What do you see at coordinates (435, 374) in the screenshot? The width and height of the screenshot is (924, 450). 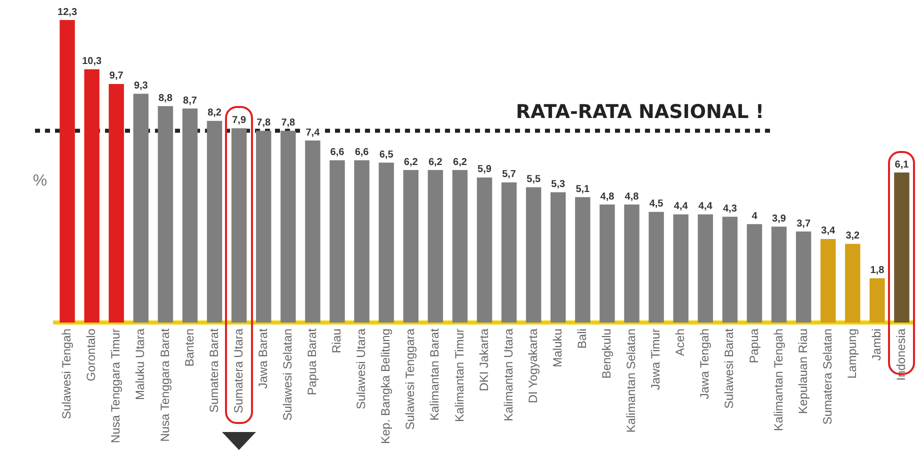 I see `x-tick-label: Kalimantan Barat` at bounding box center [435, 374].